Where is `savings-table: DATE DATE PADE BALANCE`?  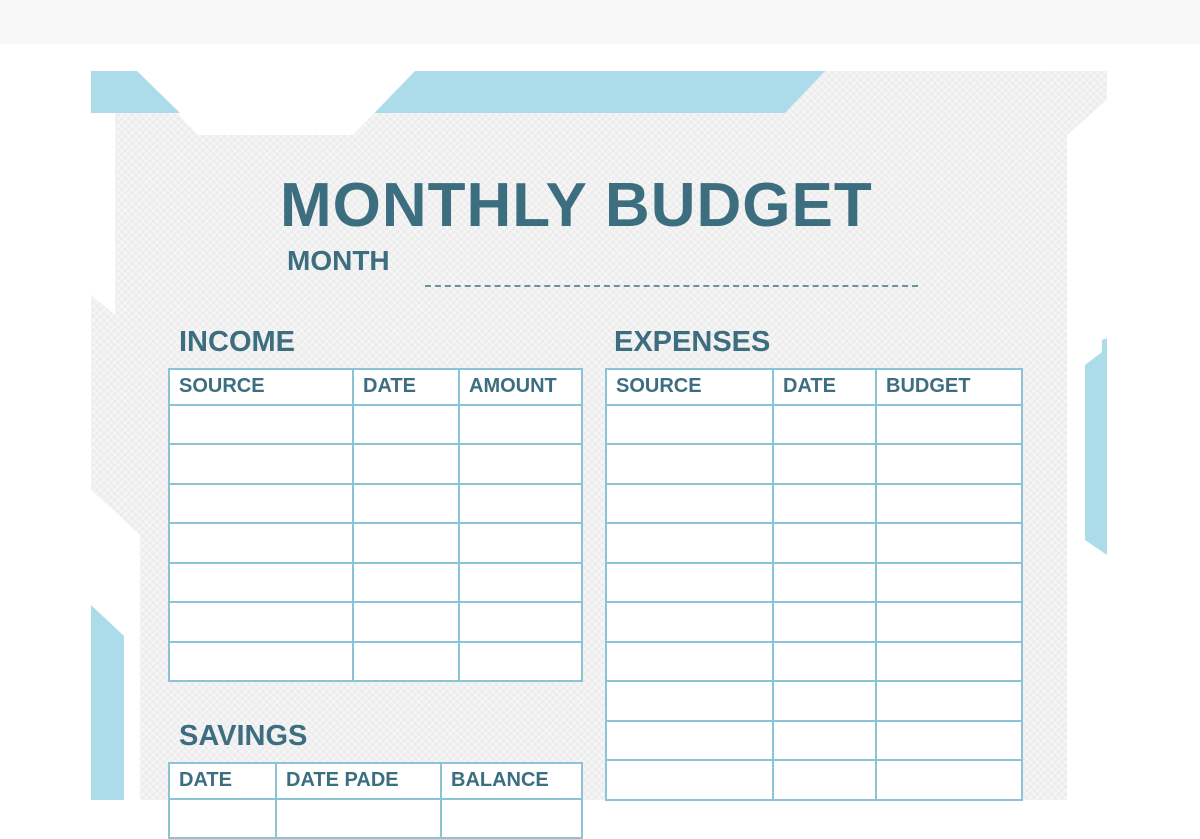
savings-table: DATE DATE PADE BALANCE is located at coordinates (375, 800).